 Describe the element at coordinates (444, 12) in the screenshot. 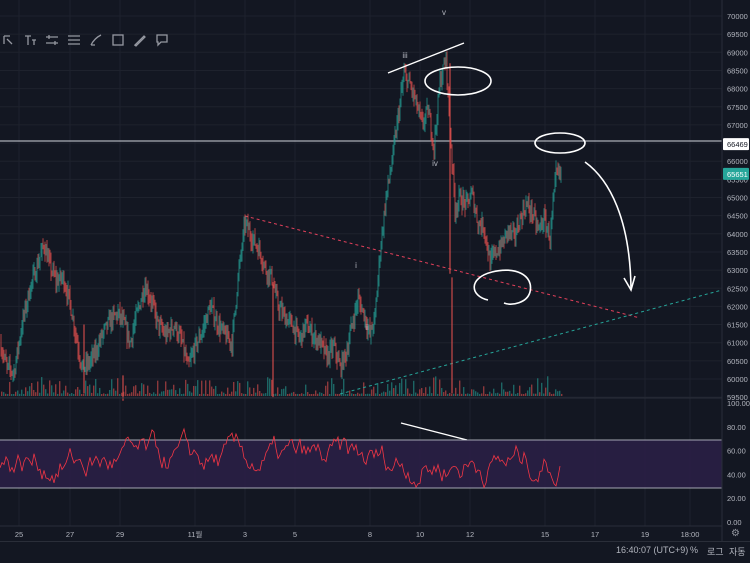

I see `wave-label: v` at that location.